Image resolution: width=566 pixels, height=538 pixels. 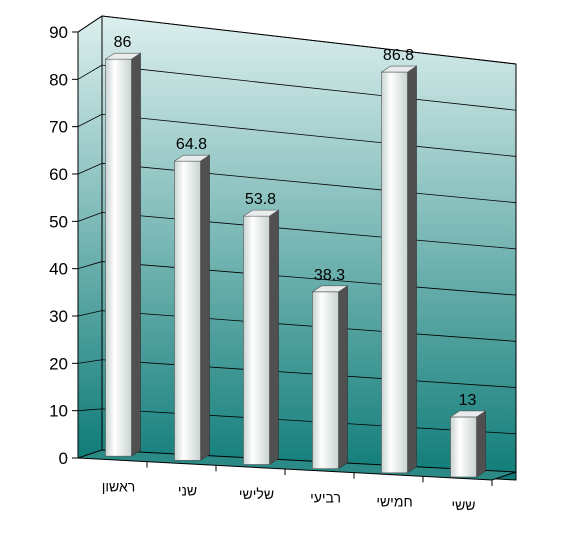 I want to click on y-tick-label: 60, so click(x=58, y=174).